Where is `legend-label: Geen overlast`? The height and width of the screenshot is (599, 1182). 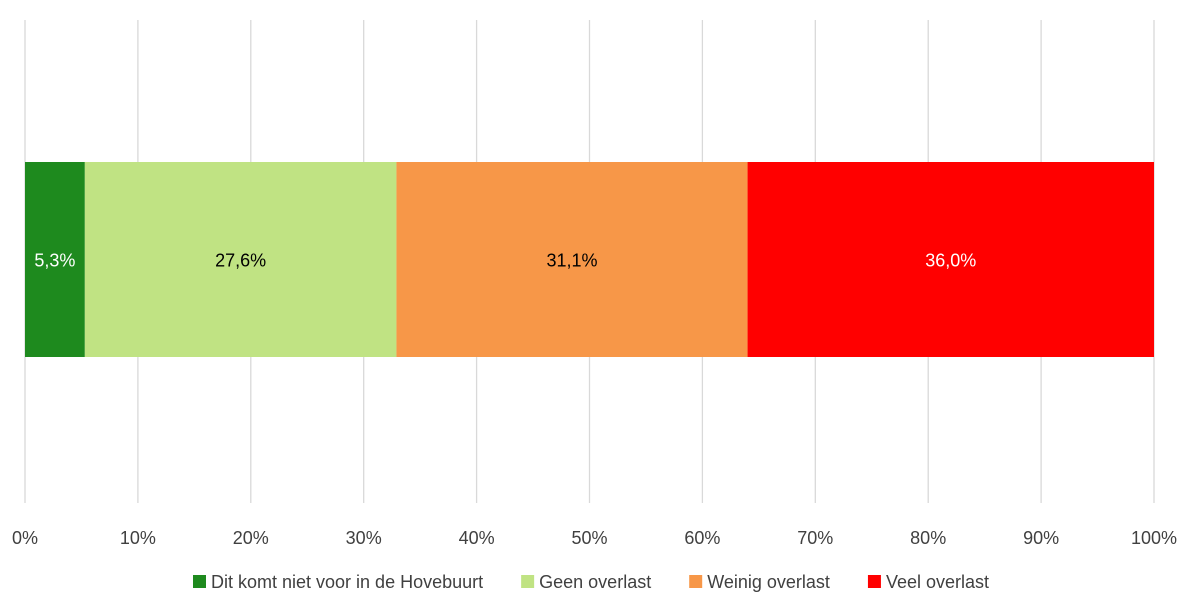
legend-label: Geen overlast is located at coordinates (595, 582).